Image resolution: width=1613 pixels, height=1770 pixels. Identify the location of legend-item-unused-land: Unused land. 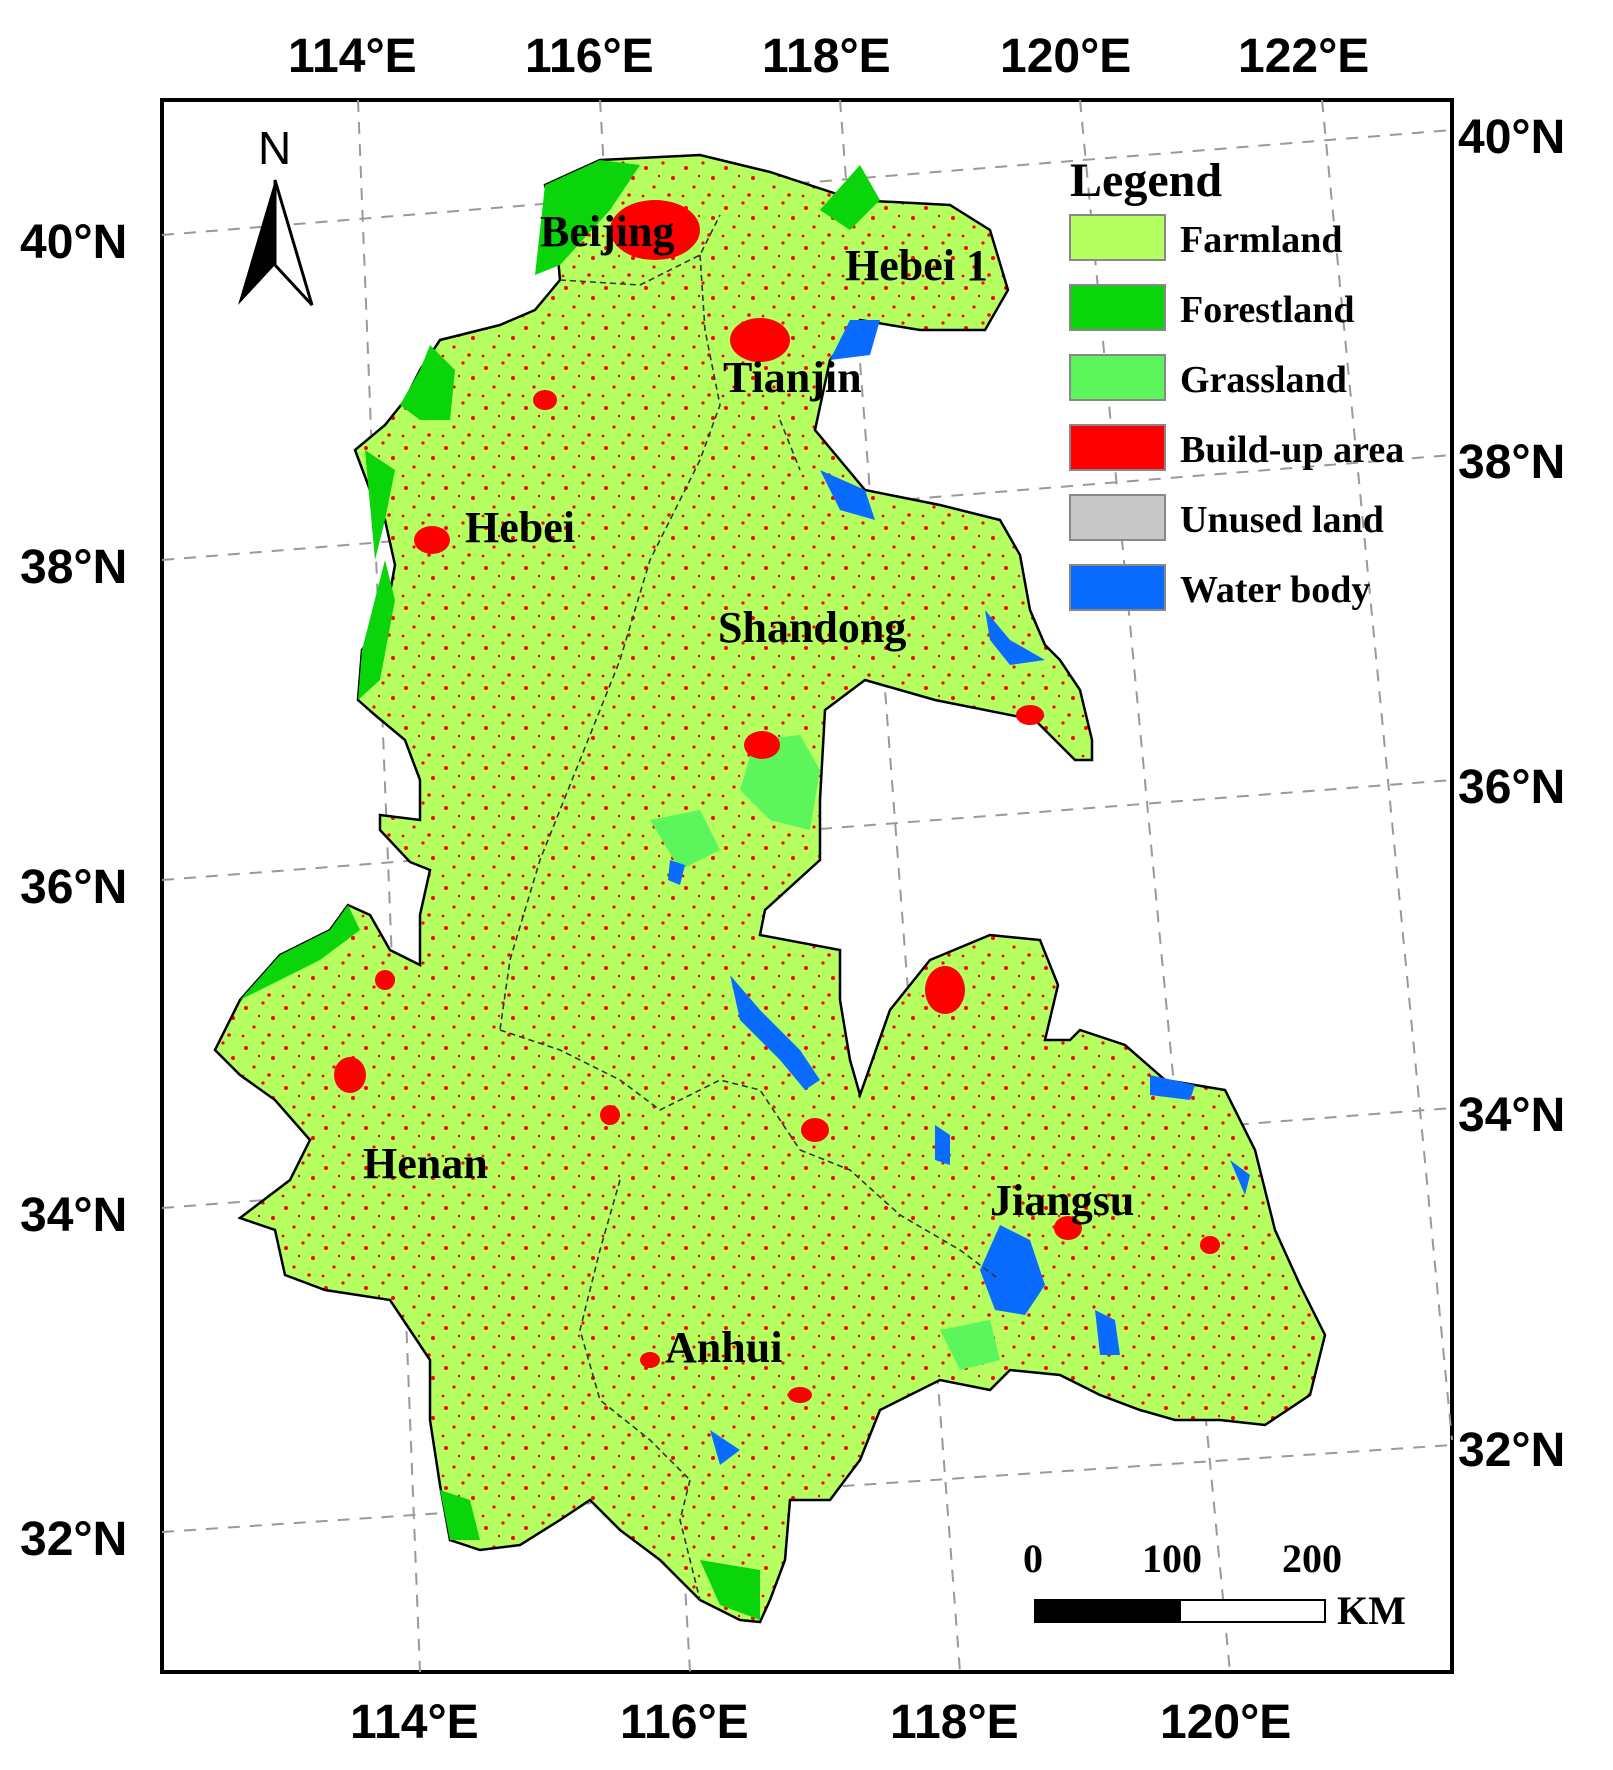
(1226, 517).